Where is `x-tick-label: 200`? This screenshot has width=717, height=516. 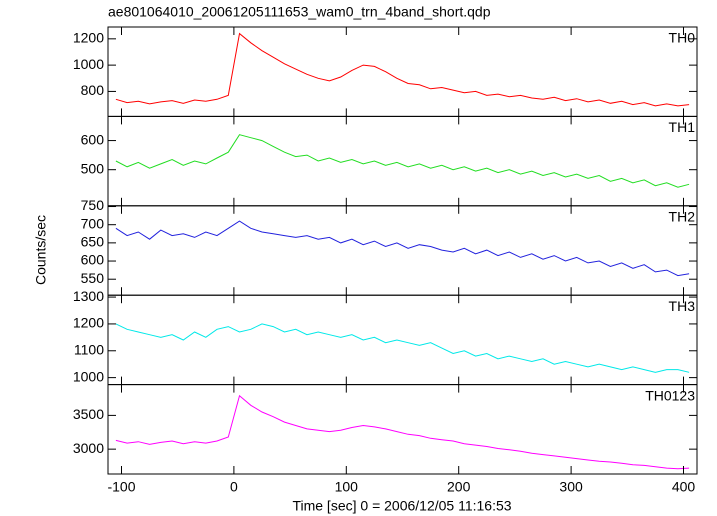 x-tick-label: 200 is located at coordinates (459, 487).